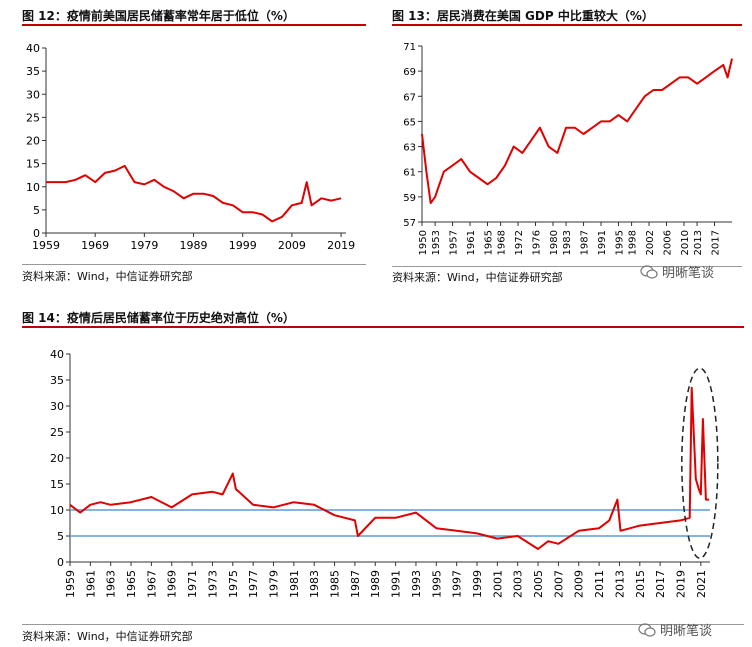  What do you see at coordinates (680, 584) in the screenshot?
I see `x-tick-label: 2019` at bounding box center [680, 584].